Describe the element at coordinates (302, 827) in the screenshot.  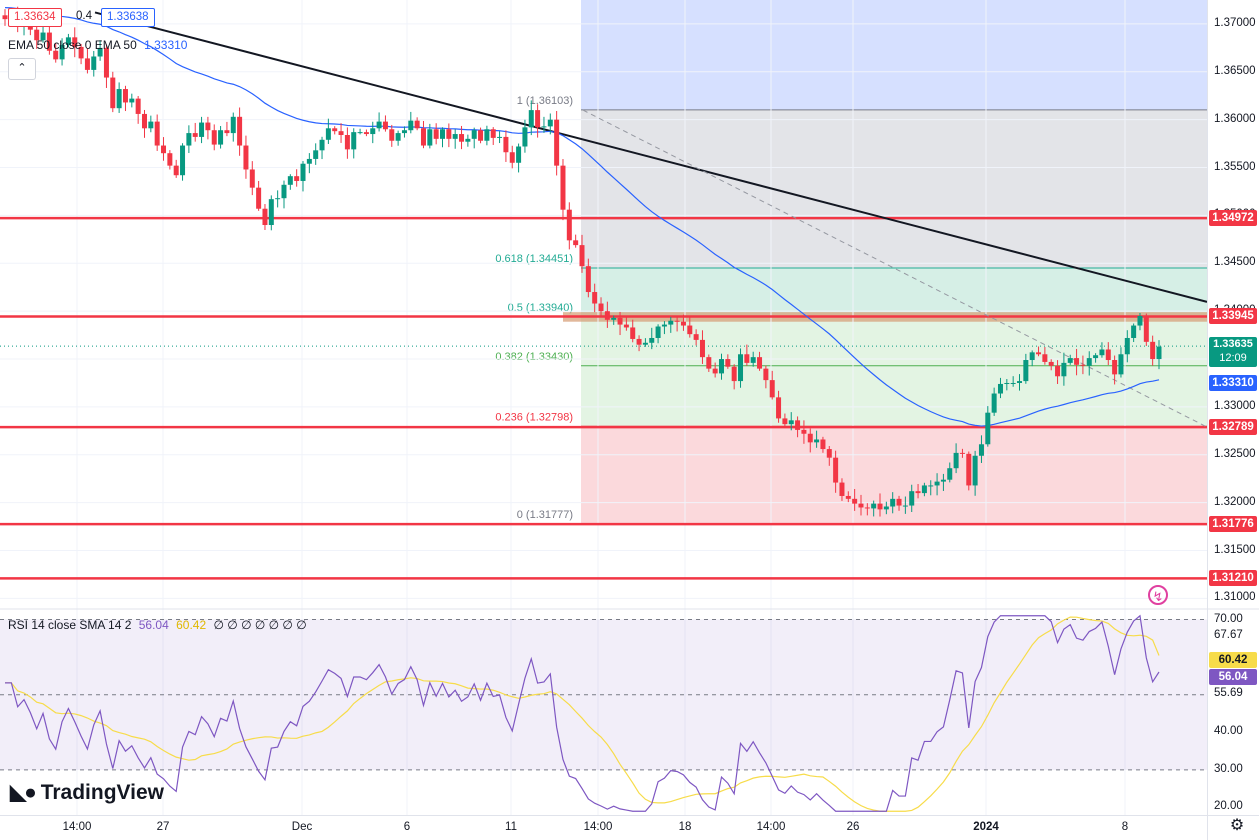
I see `time-axis-tick: Dec` at that location.